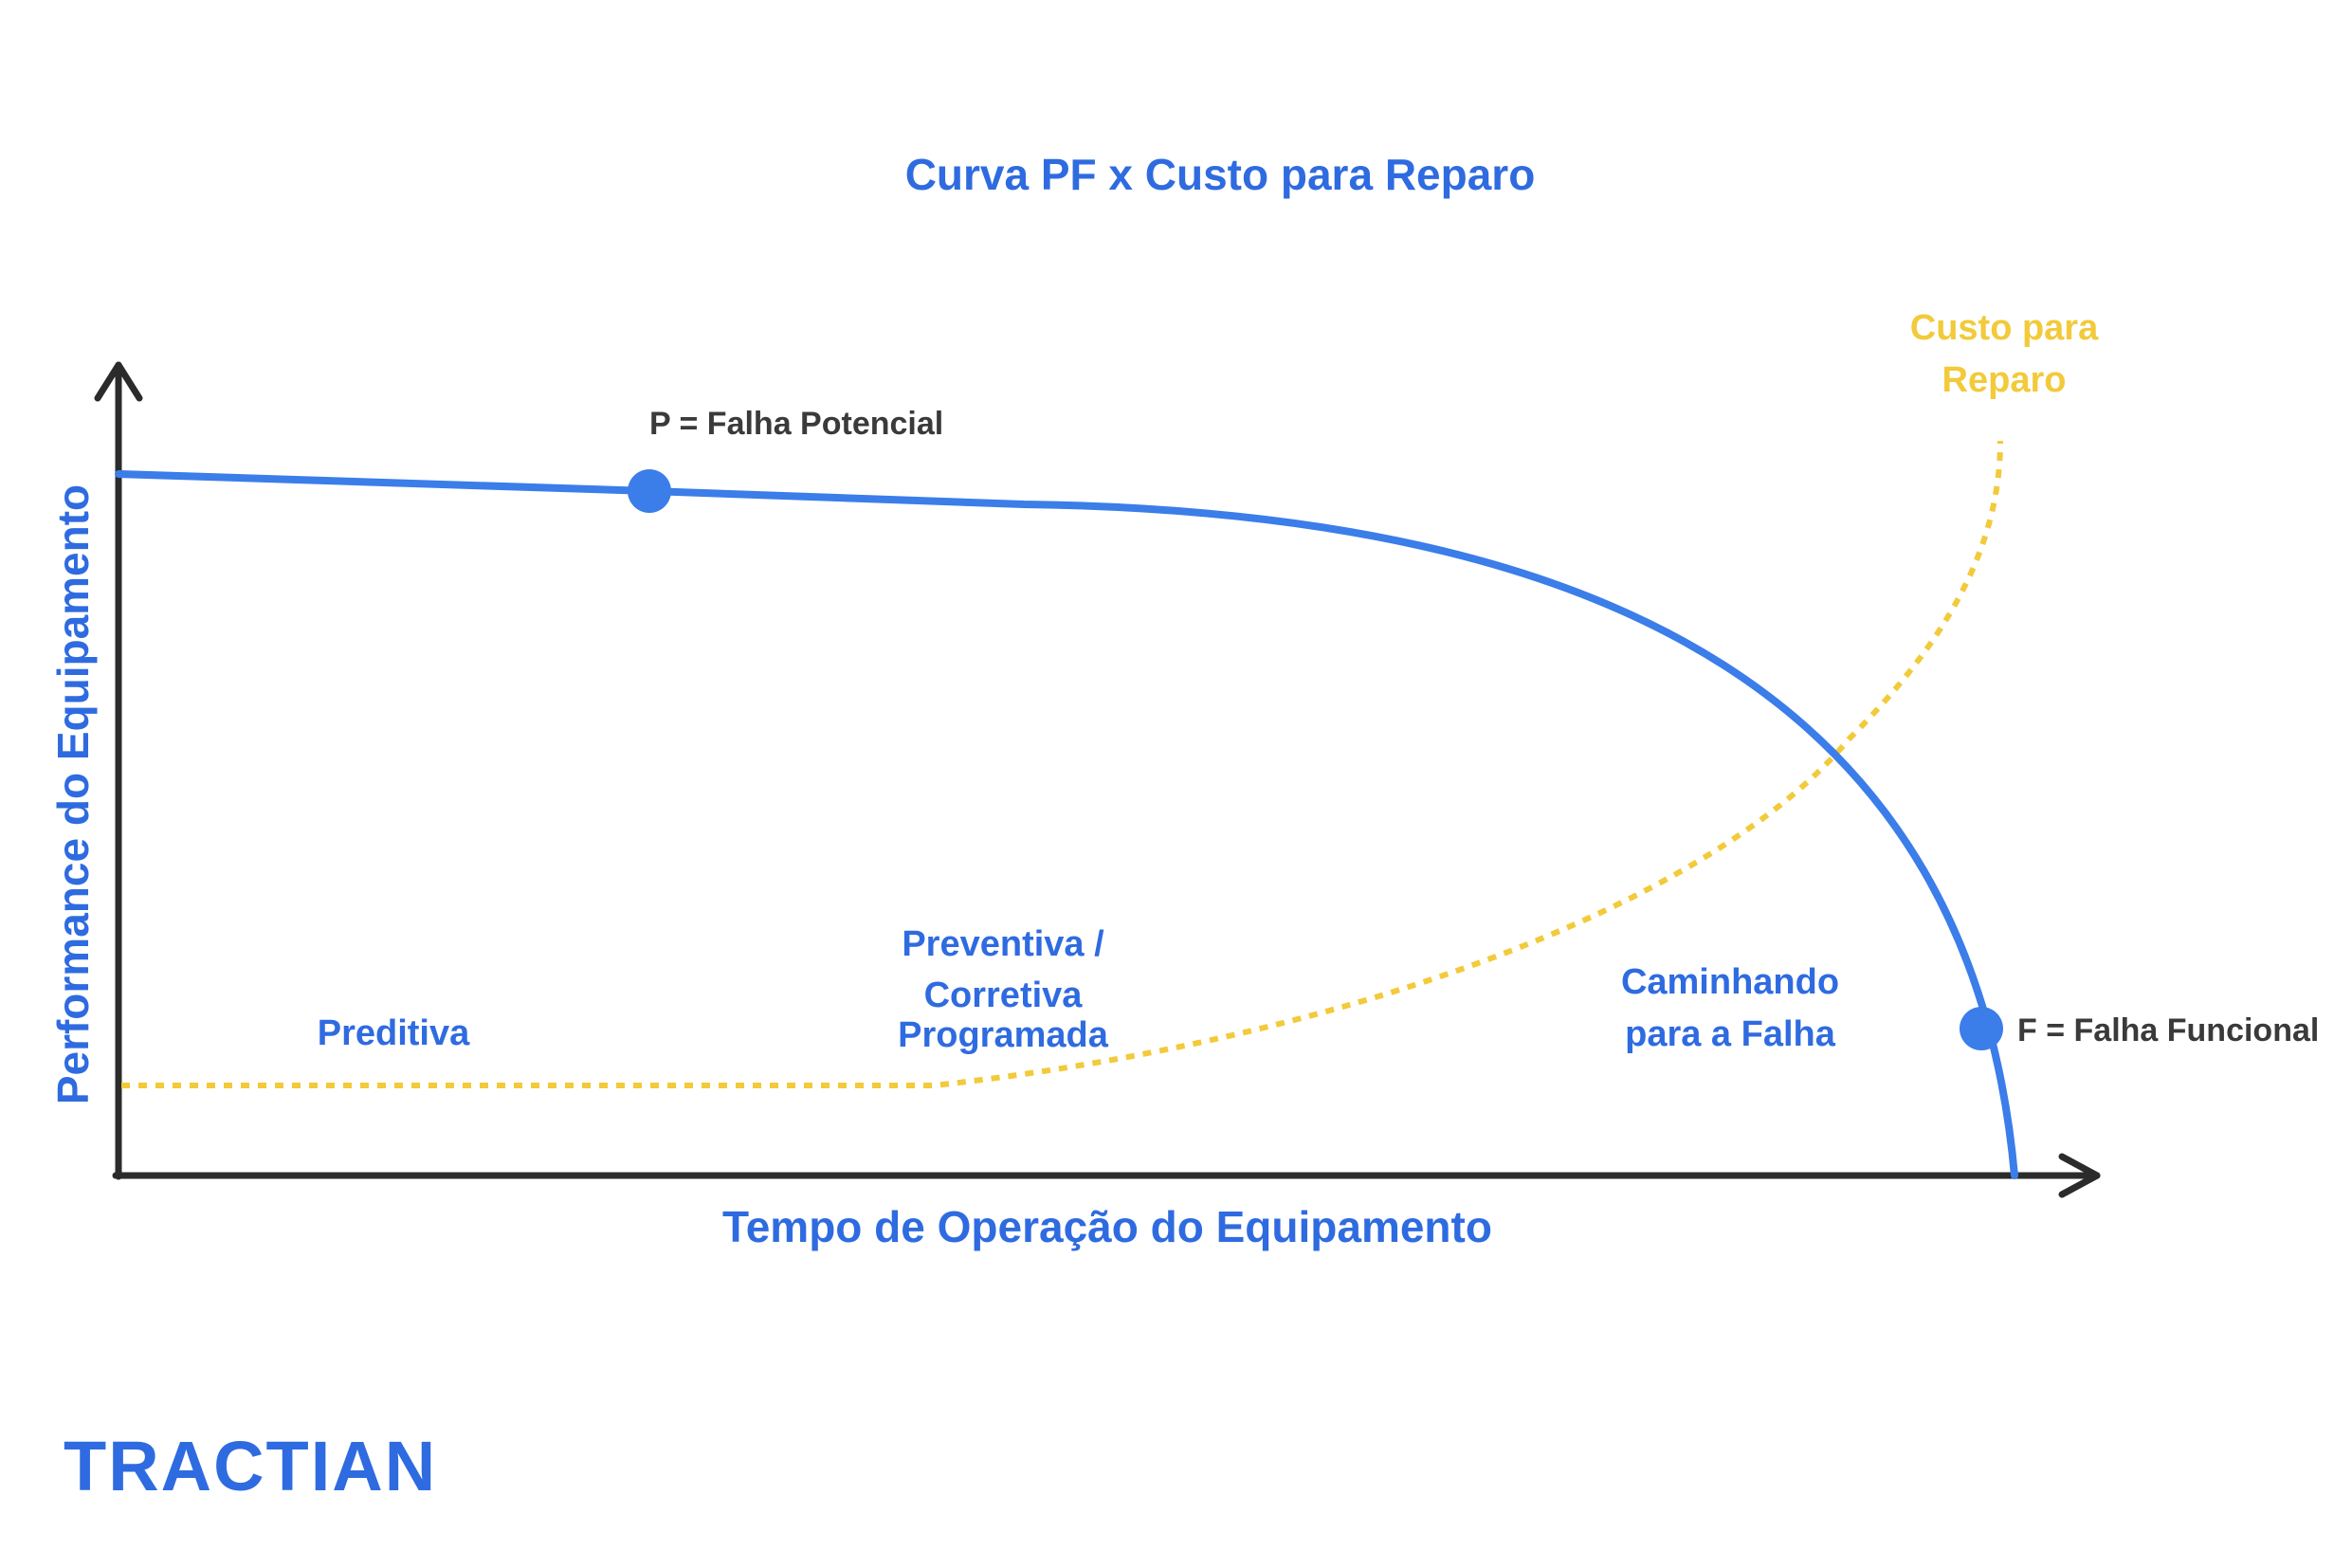  I want to click on x-axis-label: Tempo de Operação do Equipamento, so click(1107, 1226).